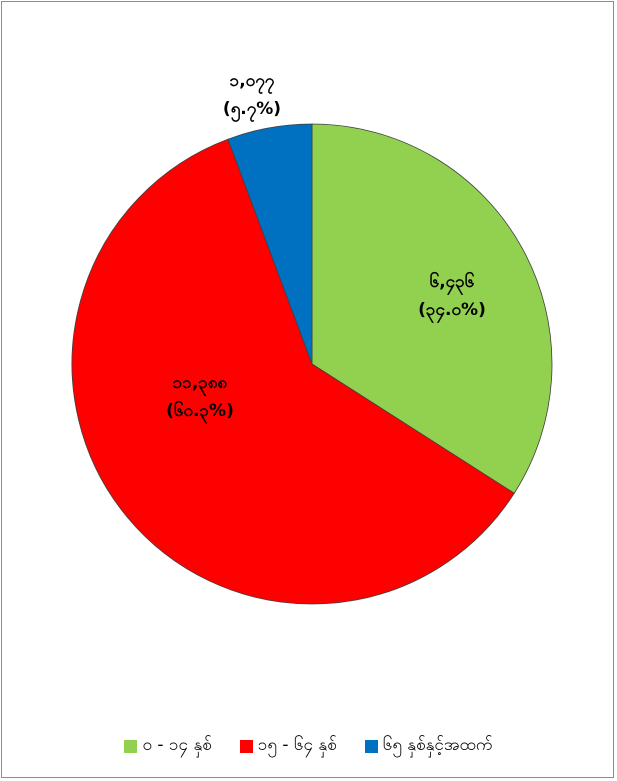 Image resolution: width=617 pixels, height=781 pixels. I want to click on slice-15-64-percent-label: (၆၀.၃%), so click(200, 412).